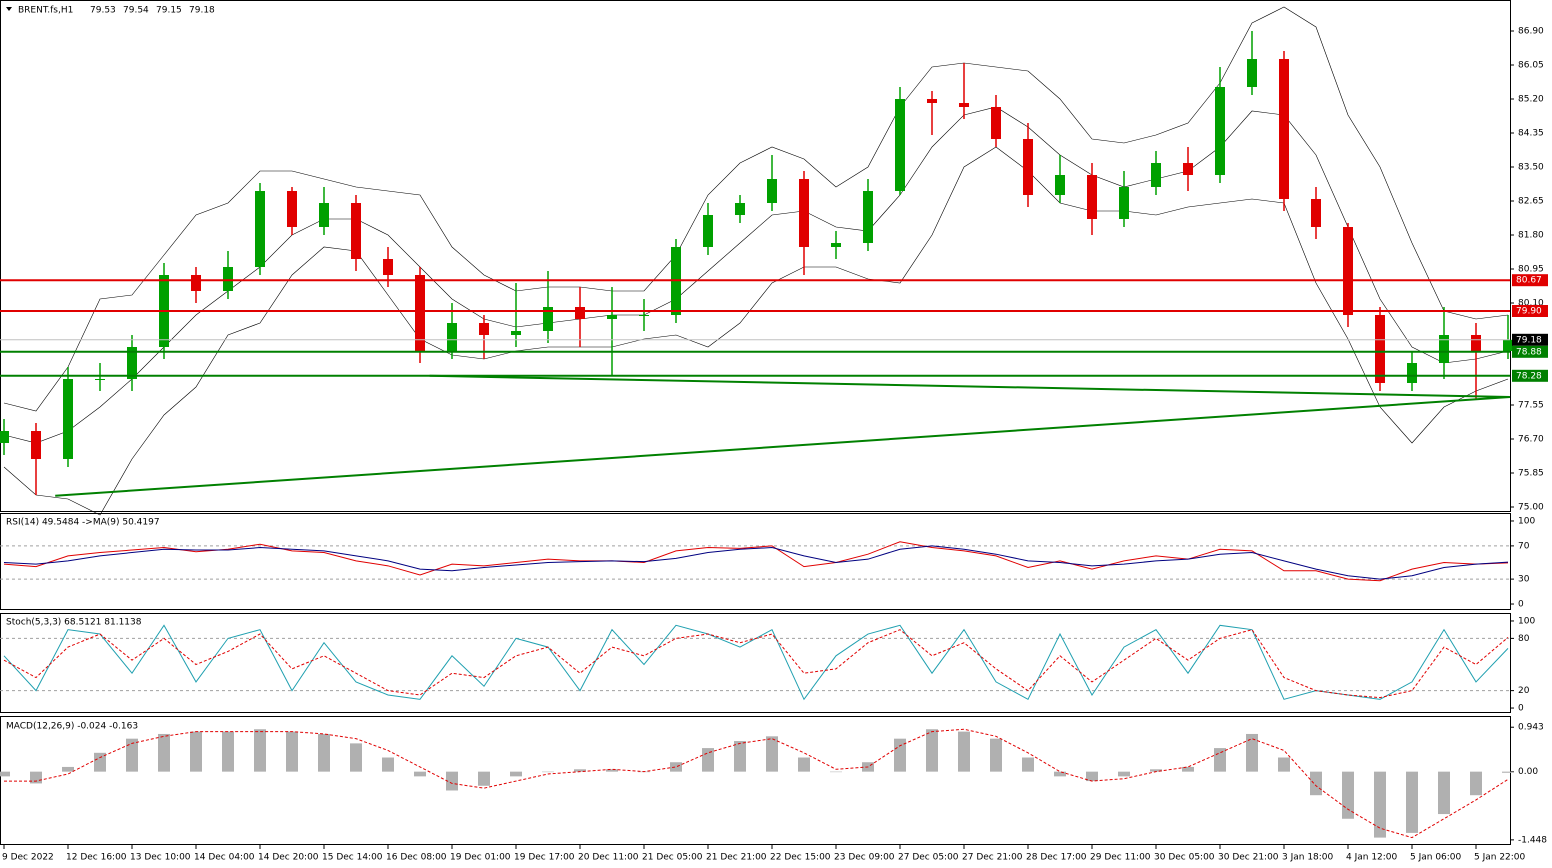 This screenshot has height=868, width=1552. Describe the element at coordinates (1531, 100) in the screenshot. I see `y-tick-label: 85.20` at that location.